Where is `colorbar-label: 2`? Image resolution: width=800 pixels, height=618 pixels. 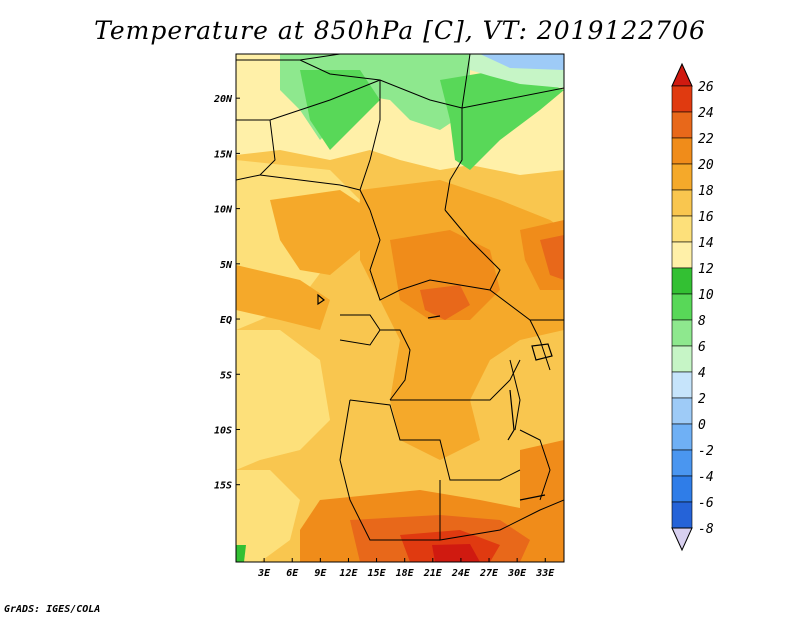 colorbar-label: 2 is located at coordinates (702, 399).